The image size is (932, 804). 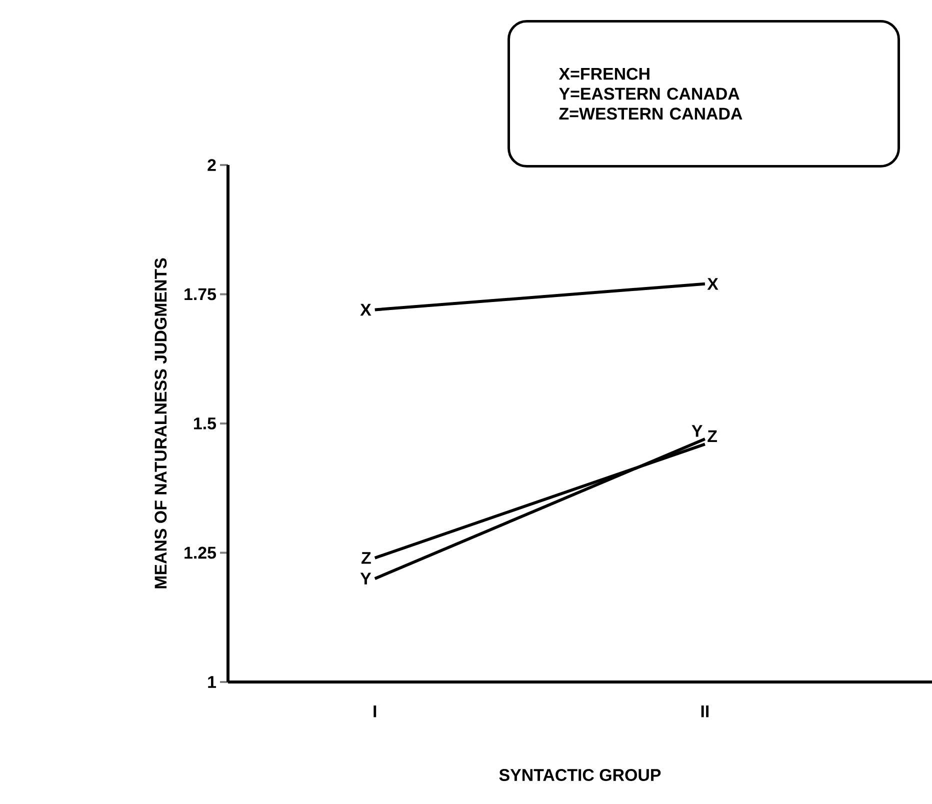 I want to click on text: Y, so click(x=366, y=578).